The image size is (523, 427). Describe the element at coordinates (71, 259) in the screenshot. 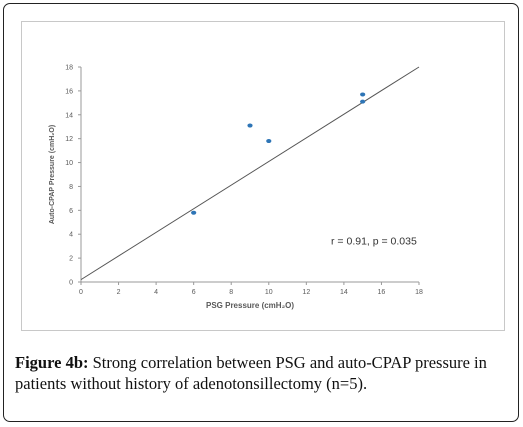

I see `y-tick-label: 2` at that location.